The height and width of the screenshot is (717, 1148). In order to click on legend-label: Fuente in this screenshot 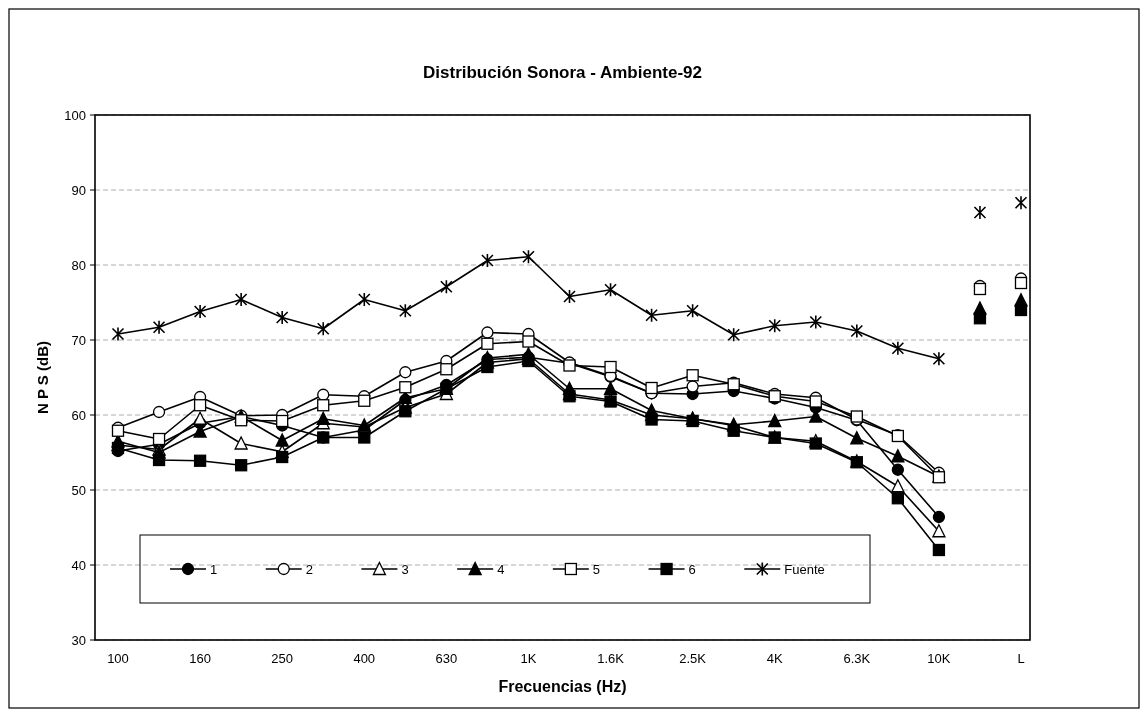, I will do `click(804, 569)`.